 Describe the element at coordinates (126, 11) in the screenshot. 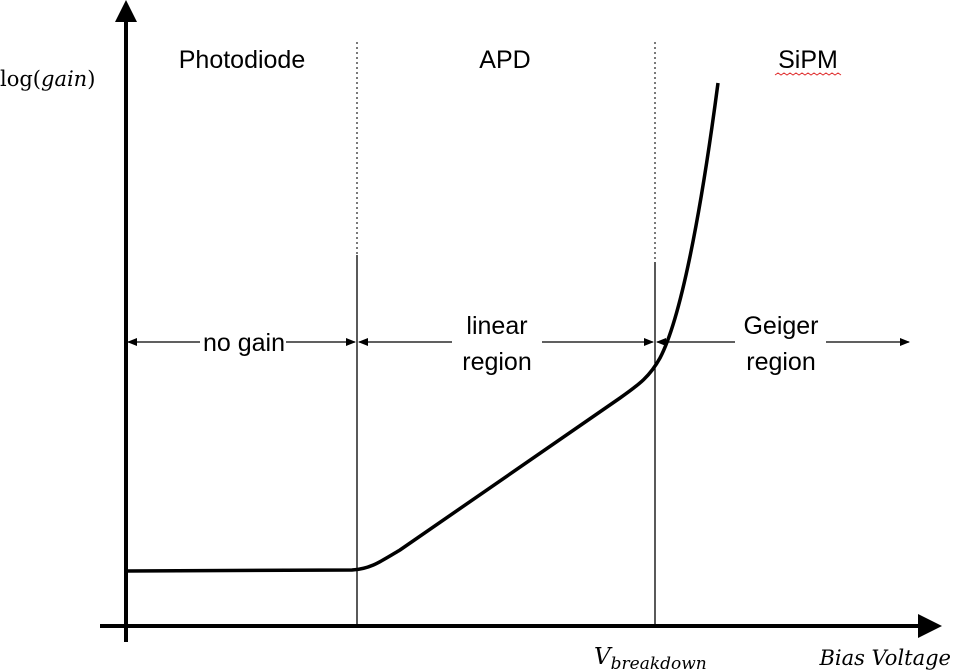

I see `y-axis-arrowhead` at that location.